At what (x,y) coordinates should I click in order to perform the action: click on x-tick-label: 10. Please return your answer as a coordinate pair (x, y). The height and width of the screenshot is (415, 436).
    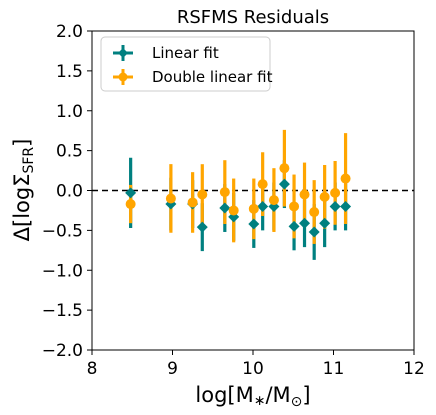
    Looking at the image, I should click on (253, 369).